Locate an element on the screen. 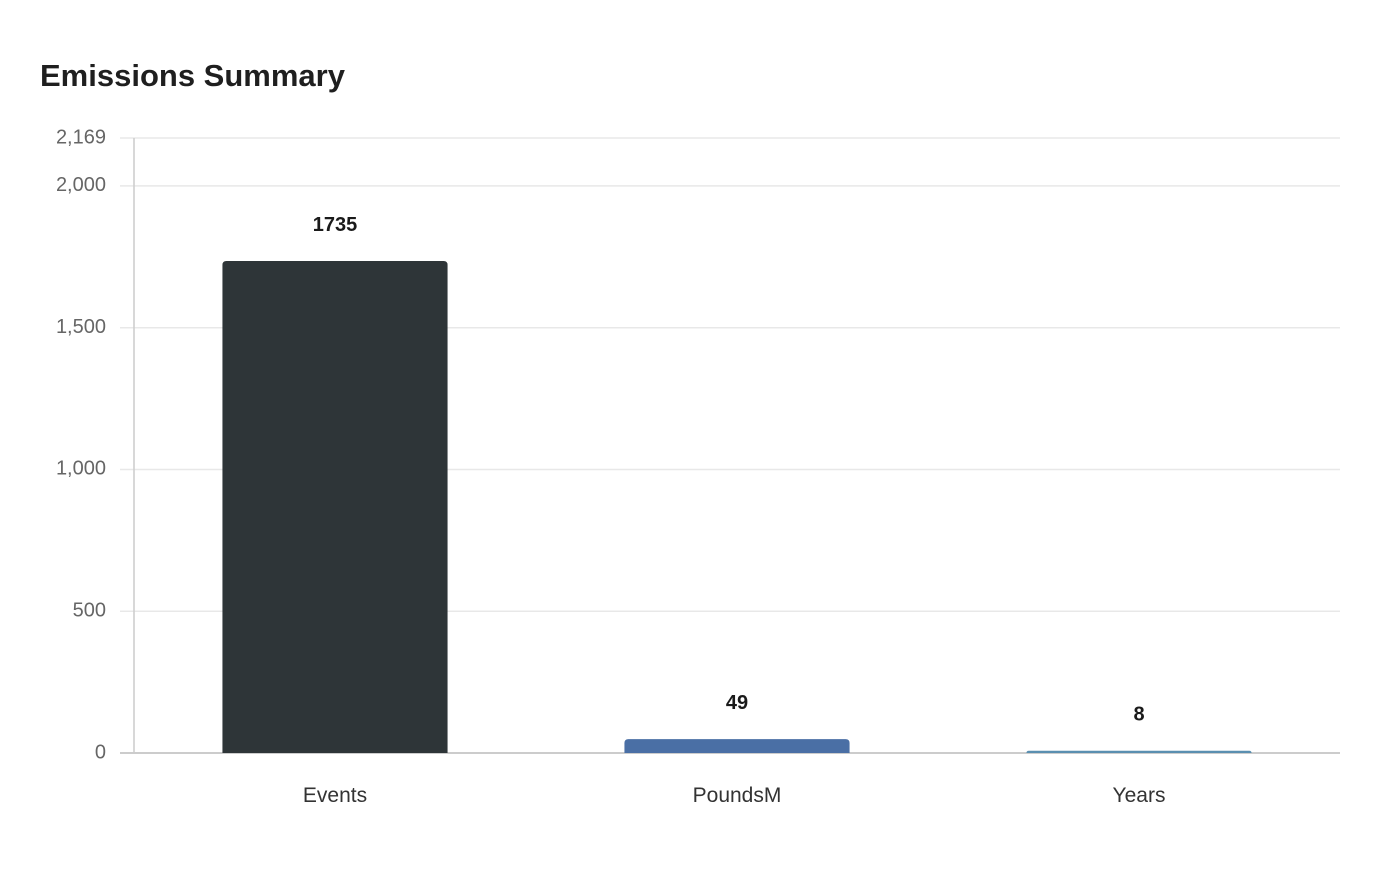 This screenshot has height=880, width=1400. y-tick-label: 2,169 is located at coordinates (81, 137).